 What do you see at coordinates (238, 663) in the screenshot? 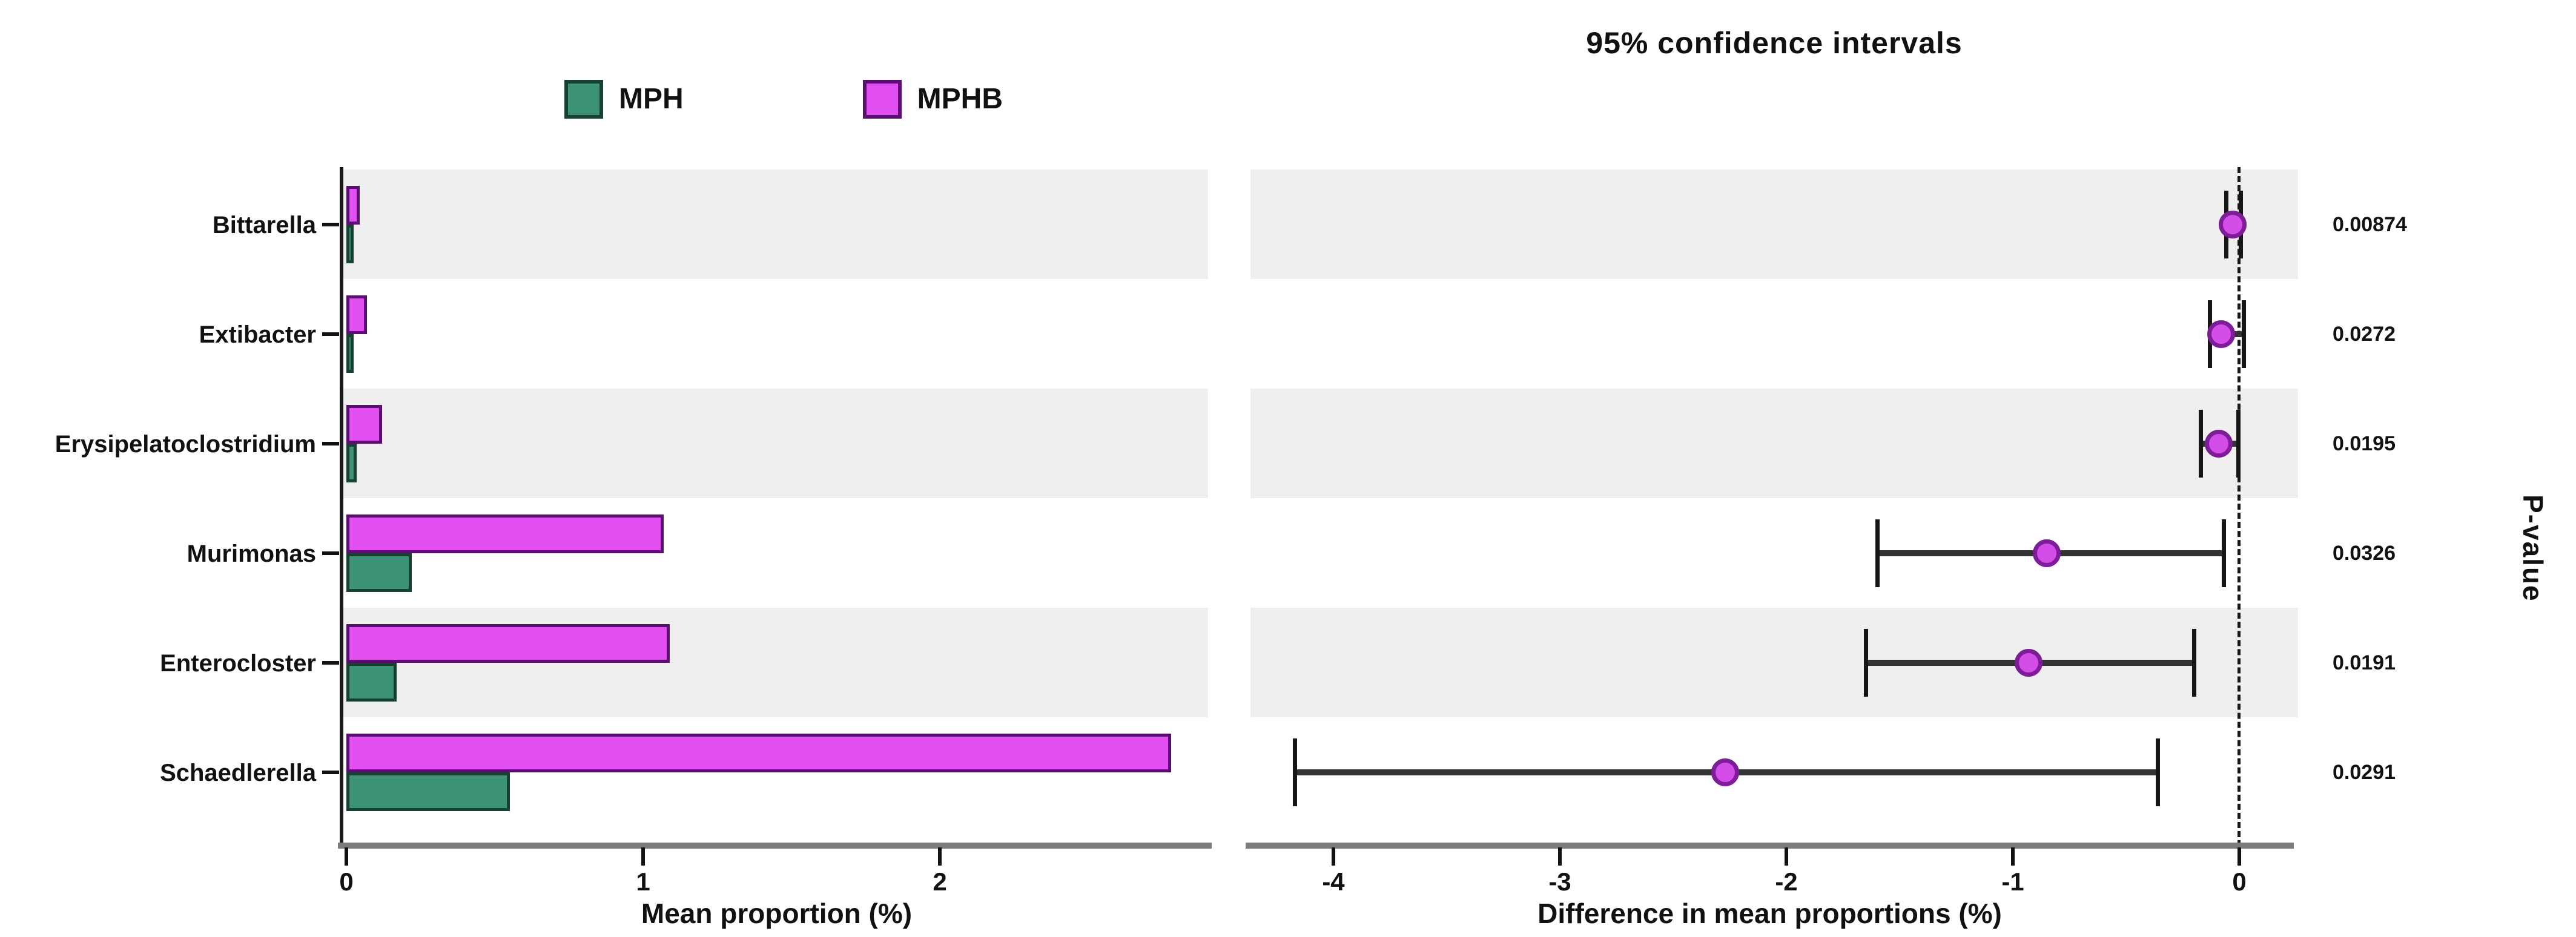
I see `y-axis-label: Enterocloster` at bounding box center [238, 663].